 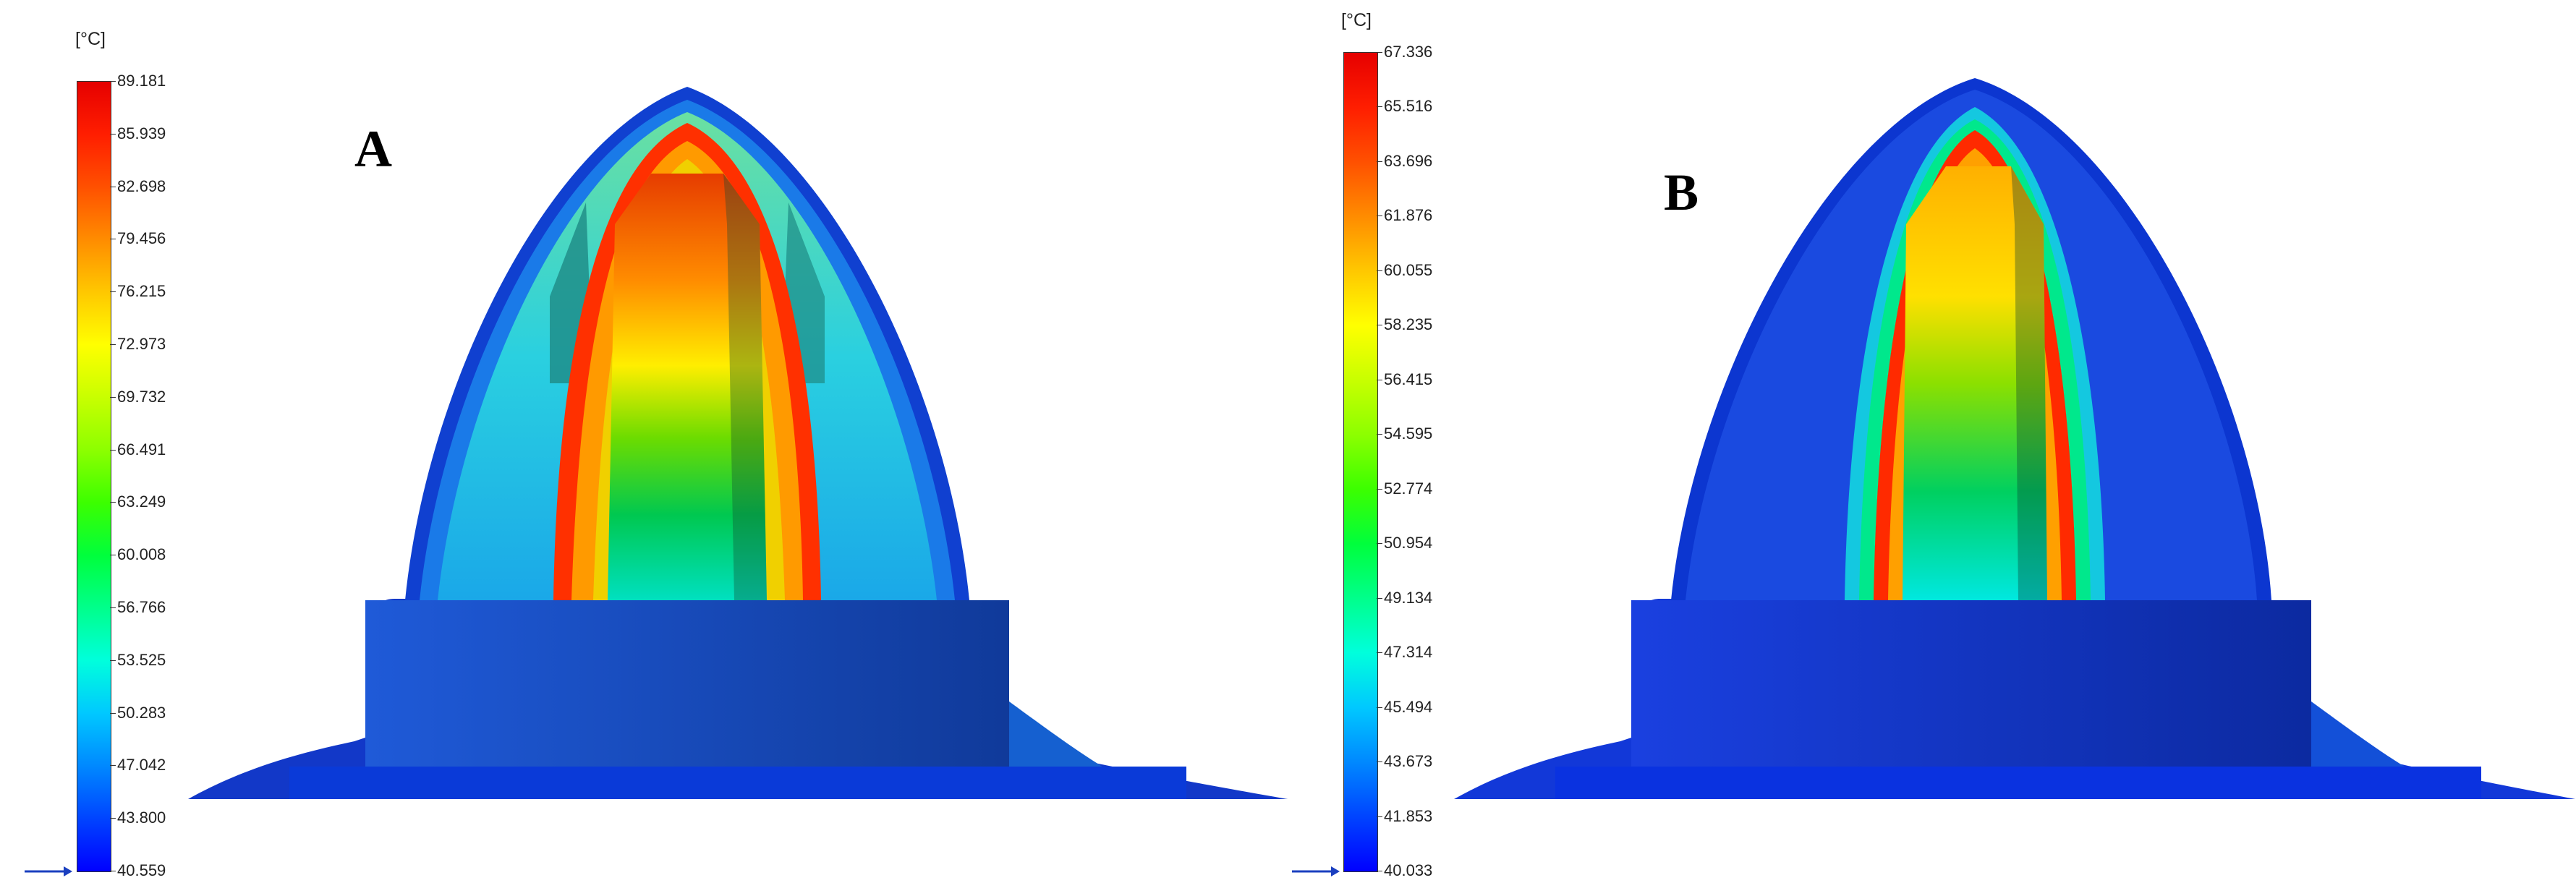 I want to click on color-scale-bar-a, so click(x=94, y=476).